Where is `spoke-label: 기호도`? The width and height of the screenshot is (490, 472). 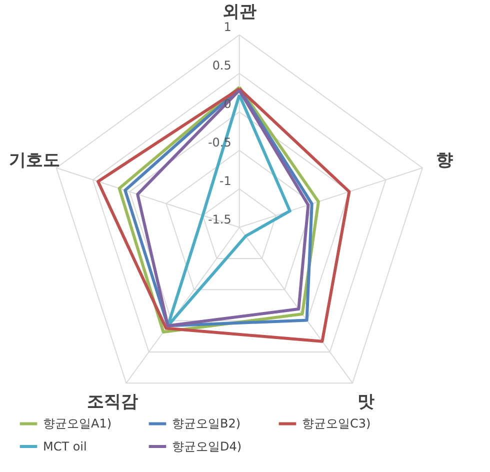
spoke-label: 기호도 is located at coordinates (34, 160).